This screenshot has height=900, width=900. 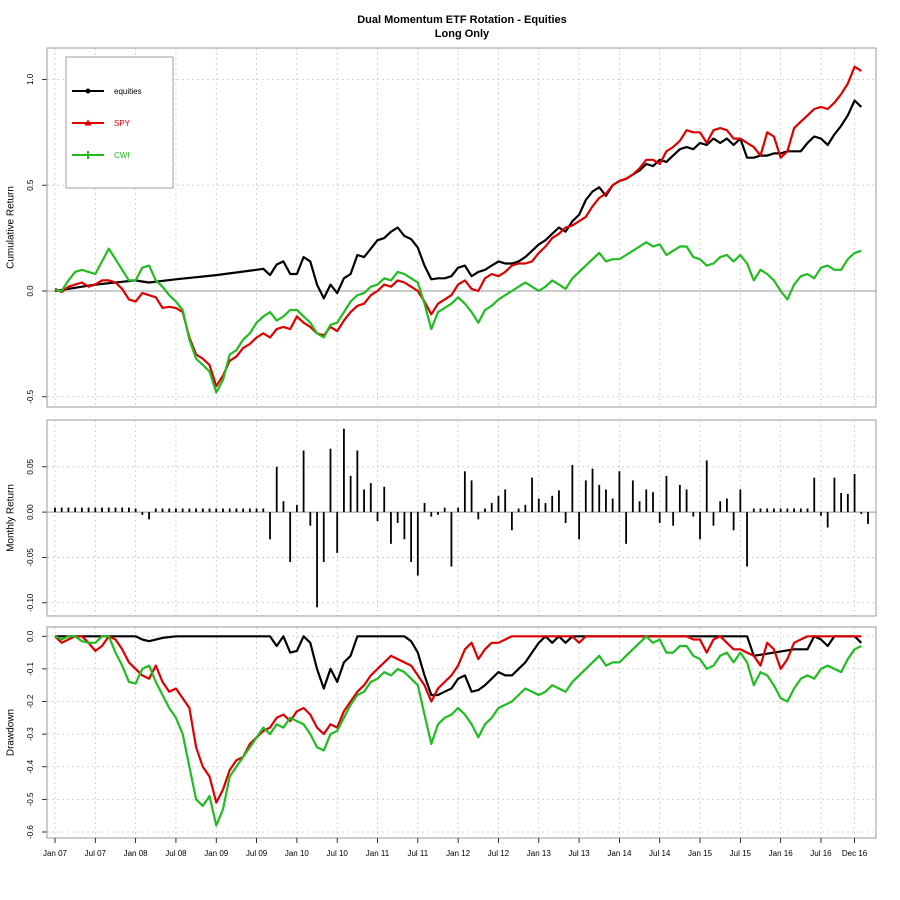 I want to click on x-tick-label-6: Jan 10, so click(x=297, y=853).